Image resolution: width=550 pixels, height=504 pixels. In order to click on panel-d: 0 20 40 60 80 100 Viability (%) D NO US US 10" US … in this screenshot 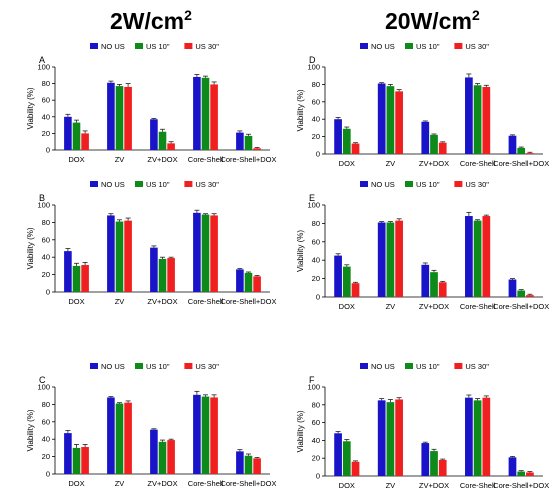, I will do `click(422, 105)`.